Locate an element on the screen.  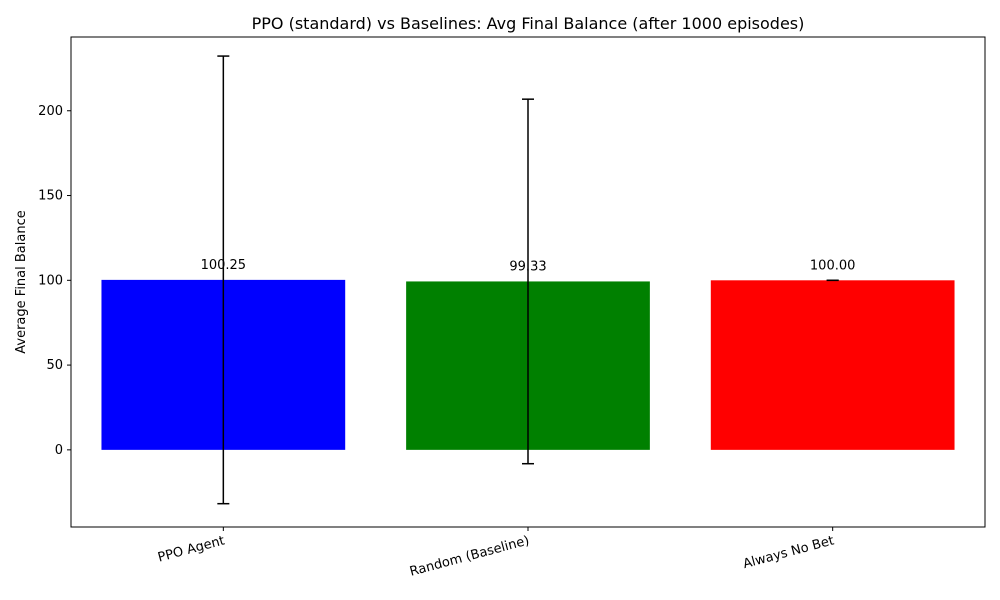
y-tick-label: 200 is located at coordinates (50, 111).